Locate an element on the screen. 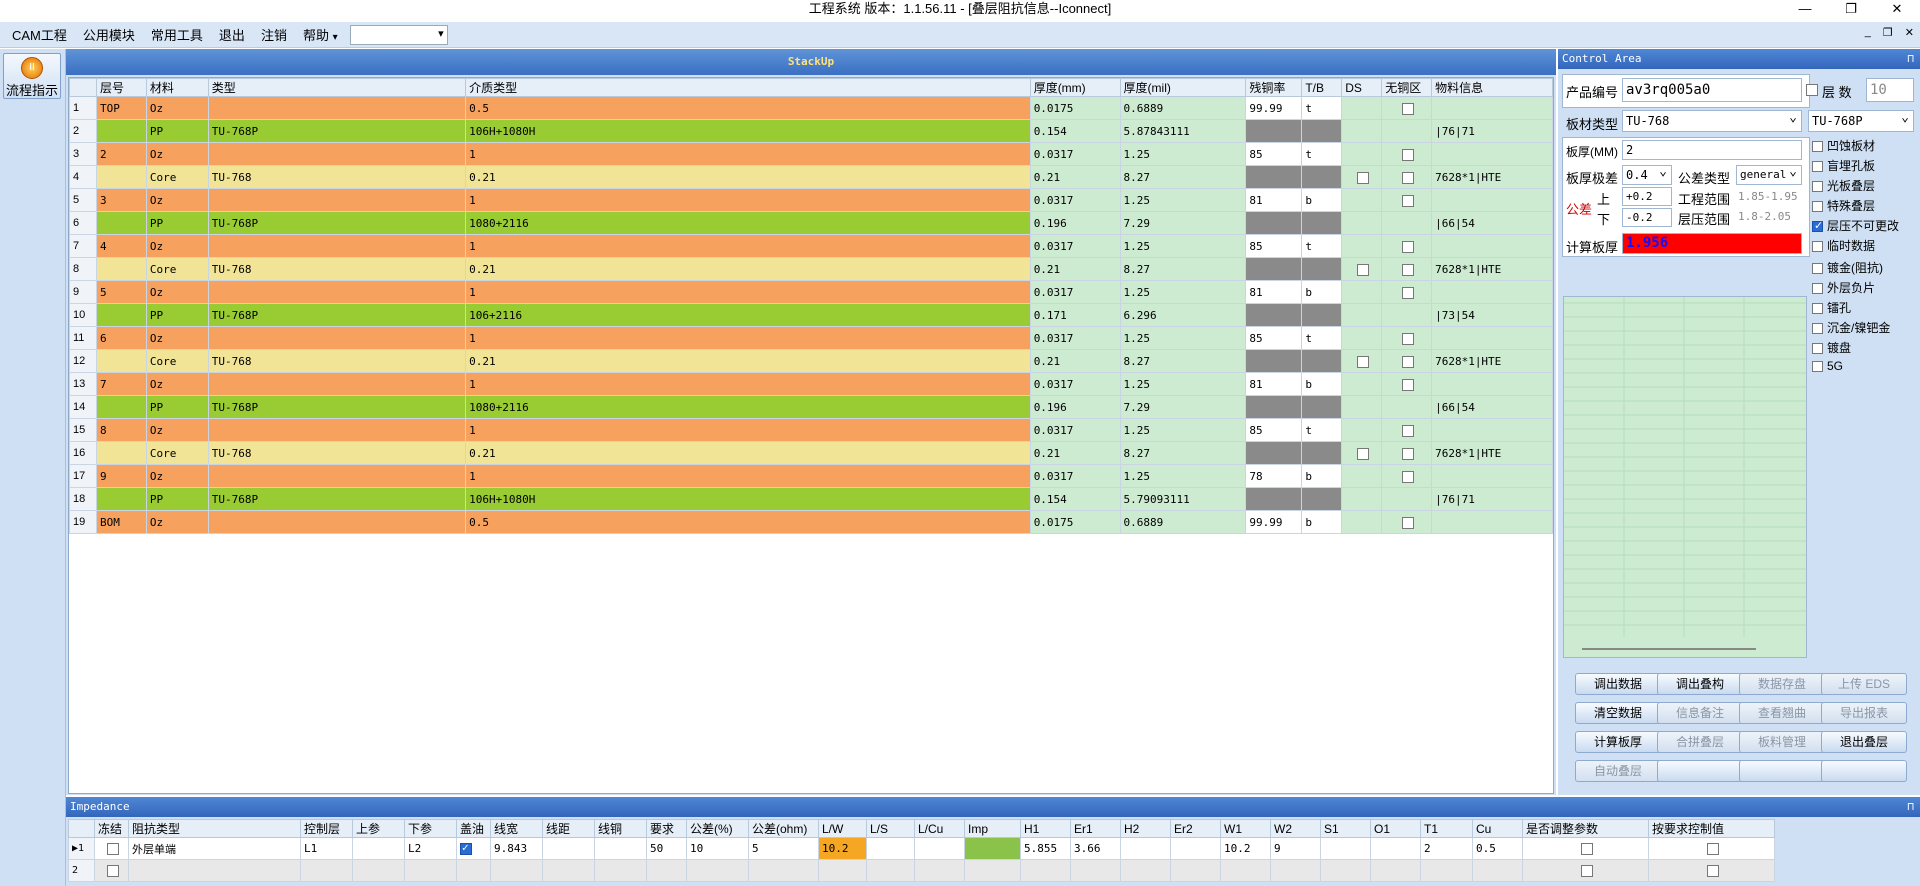 The width and height of the screenshot is (1920, 886). imp-col-header: 控制层 is located at coordinates (326, 828).